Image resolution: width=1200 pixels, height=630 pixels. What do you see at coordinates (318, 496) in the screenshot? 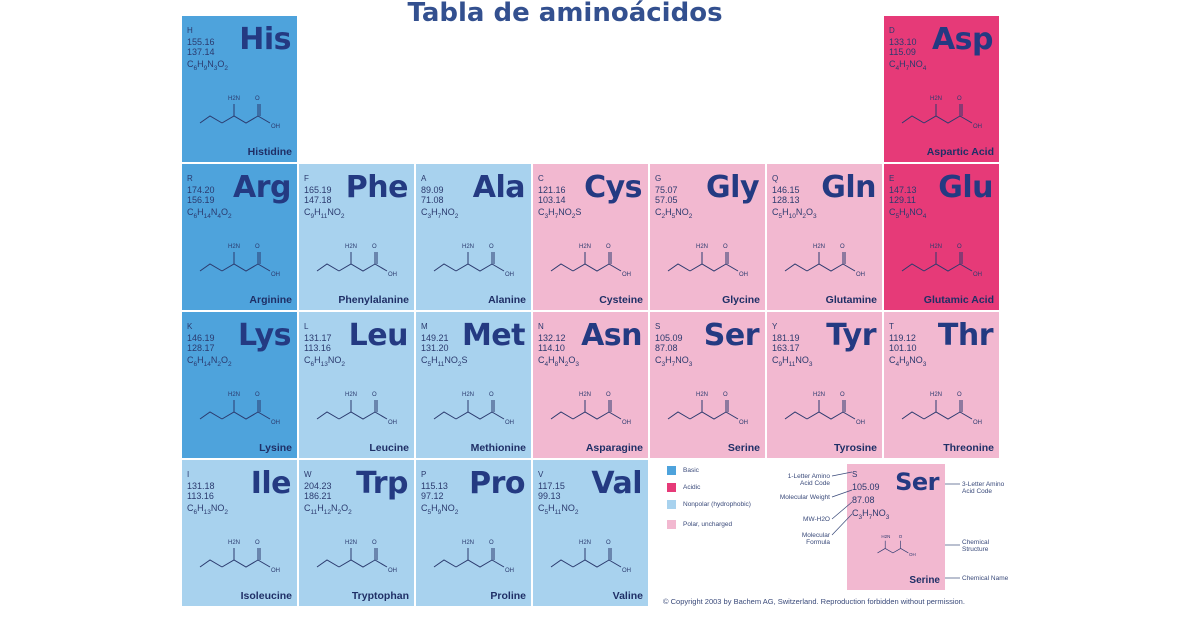
I see `mw-minus-water: 186.21` at bounding box center [318, 496].